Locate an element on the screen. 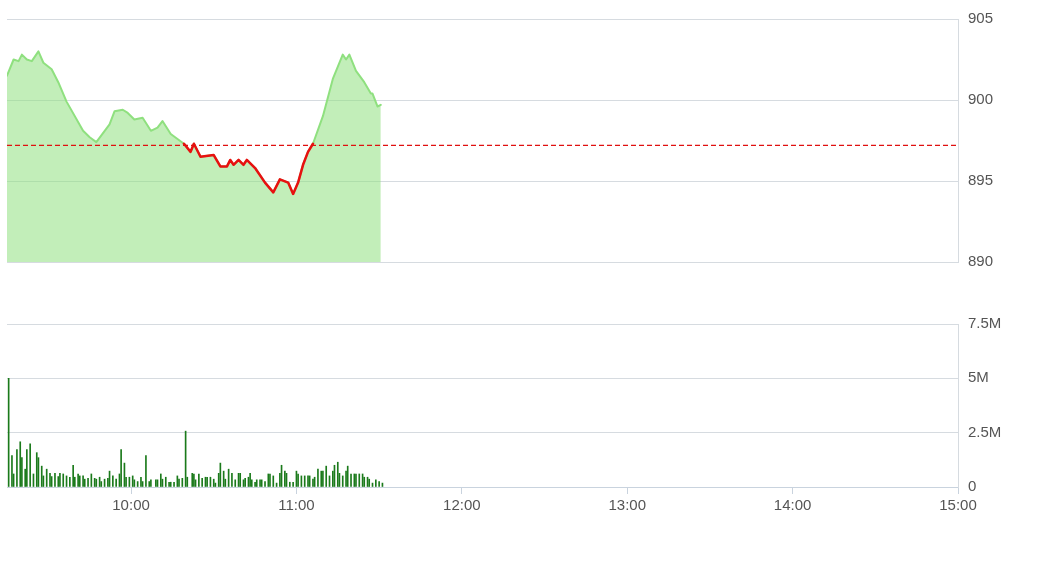  y-tick-label: 905 is located at coordinates (981, 18).